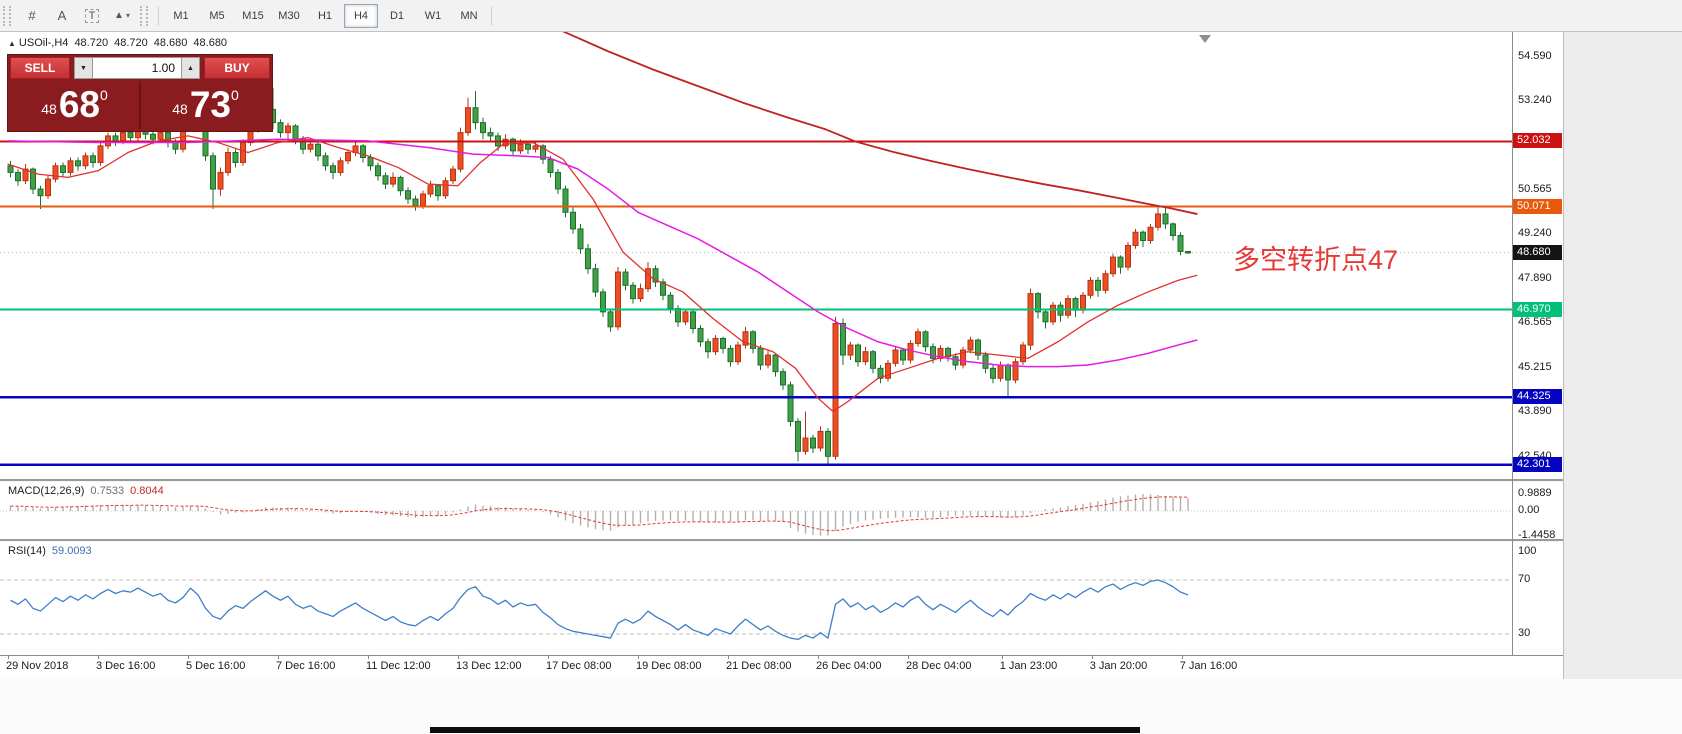 Image resolution: width=1682 pixels, height=734 pixels. Describe the element at coordinates (1535, 55) in the screenshot. I see `price-tick-label: 54.590` at that location.